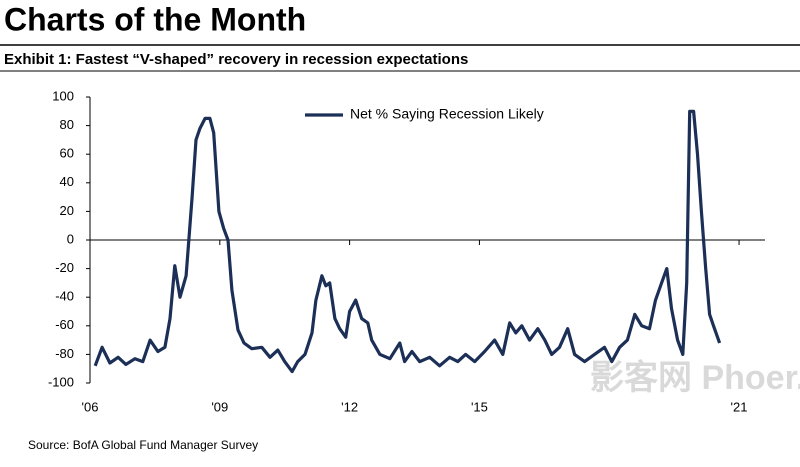 This screenshot has width=800, height=467. Describe the element at coordinates (67, 181) in the screenshot. I see `y-tick-label: 40` at that location.